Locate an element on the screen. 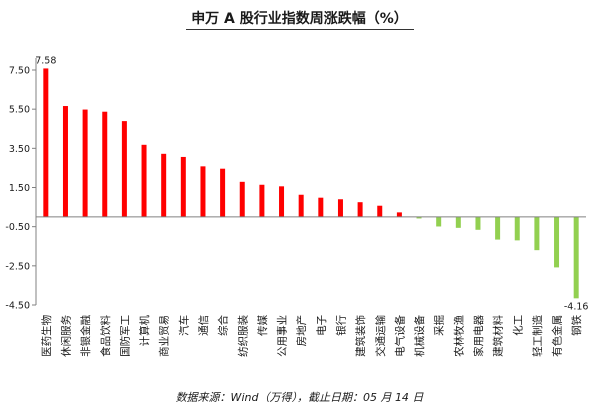 The height and width of the screenshot is (413, 599). category-label: 食品饮料 is located at coordinates (105, 335).